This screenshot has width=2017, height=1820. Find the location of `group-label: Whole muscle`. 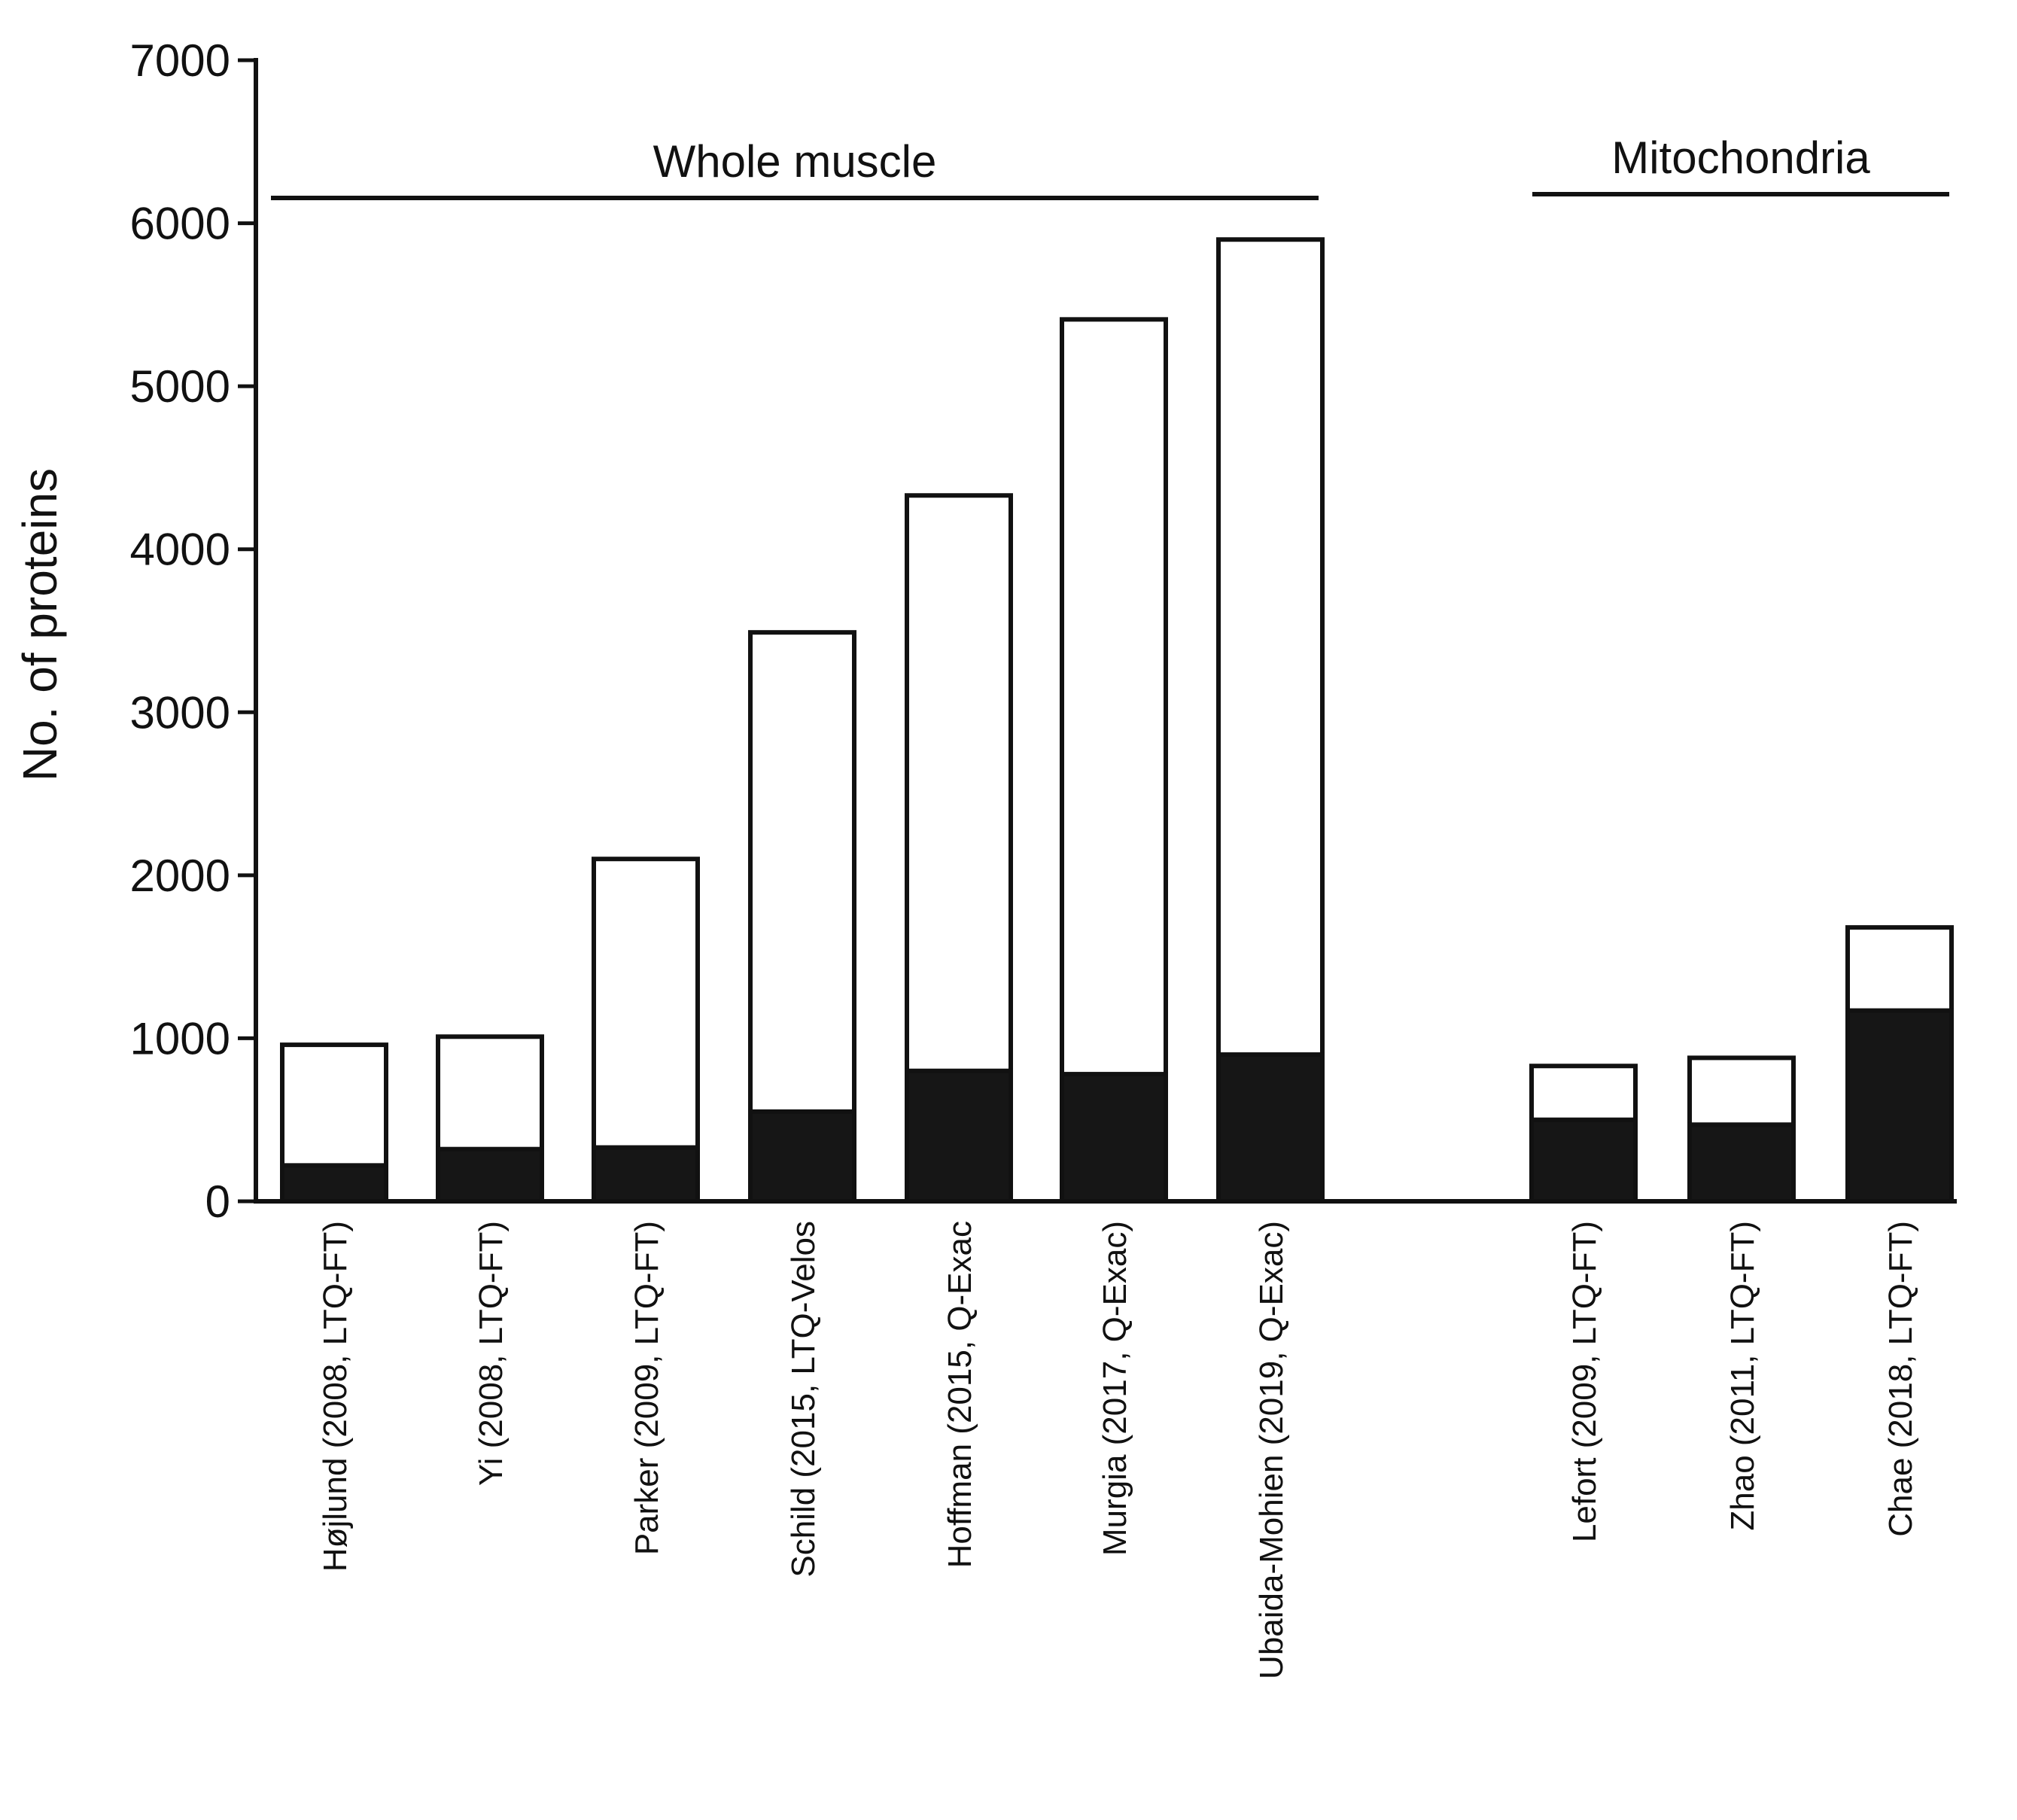

group-label: Whole muscle is located at coordinates (795, 161).